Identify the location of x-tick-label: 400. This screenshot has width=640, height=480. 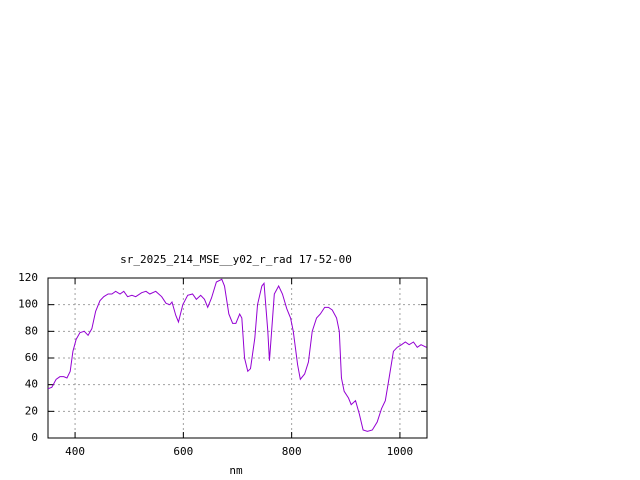
(75, 451).